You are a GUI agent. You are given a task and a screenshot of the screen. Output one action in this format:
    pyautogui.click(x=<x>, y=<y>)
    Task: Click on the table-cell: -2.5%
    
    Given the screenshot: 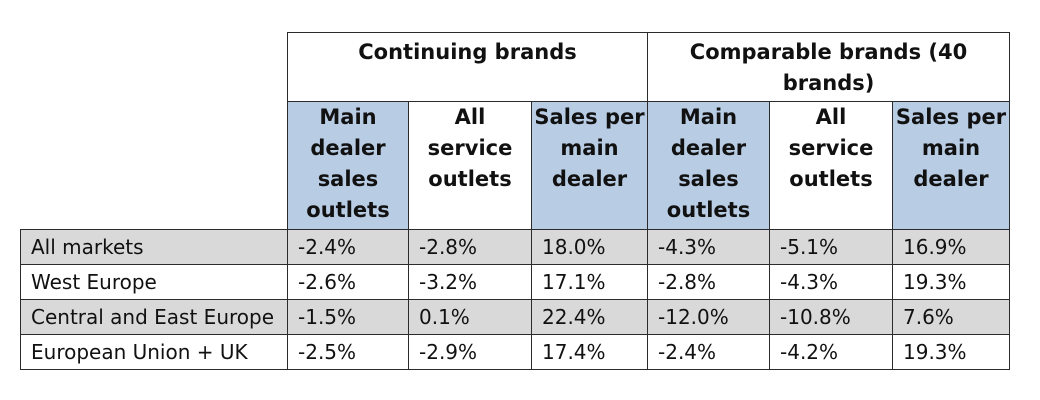 What is the action you would take?
    pyautogui.click(x=348, y=352)
    